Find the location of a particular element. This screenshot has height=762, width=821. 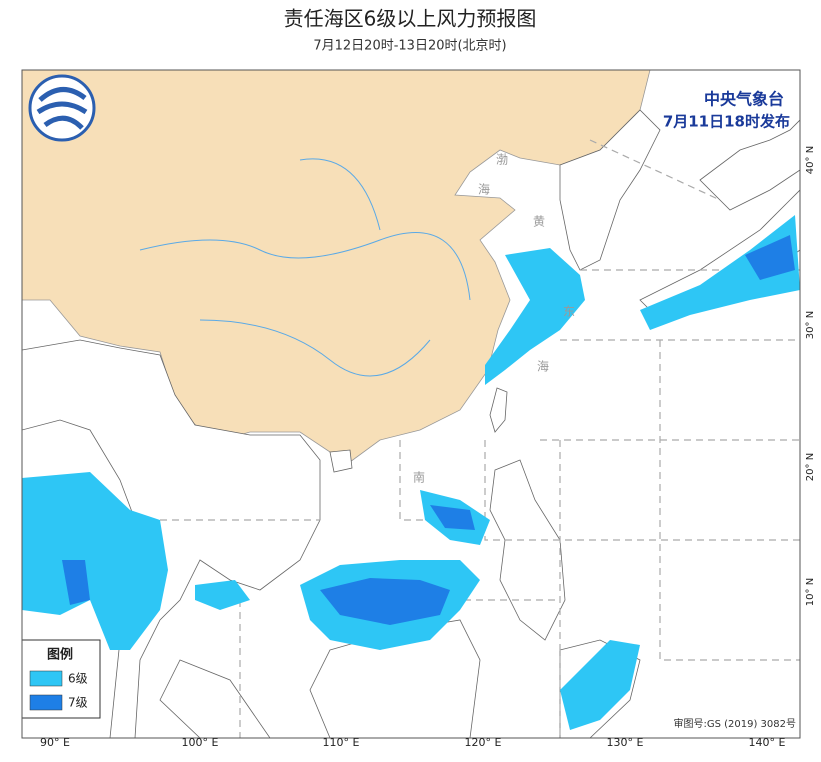

legend-label: 7级 is located at coordinates (78, 703).